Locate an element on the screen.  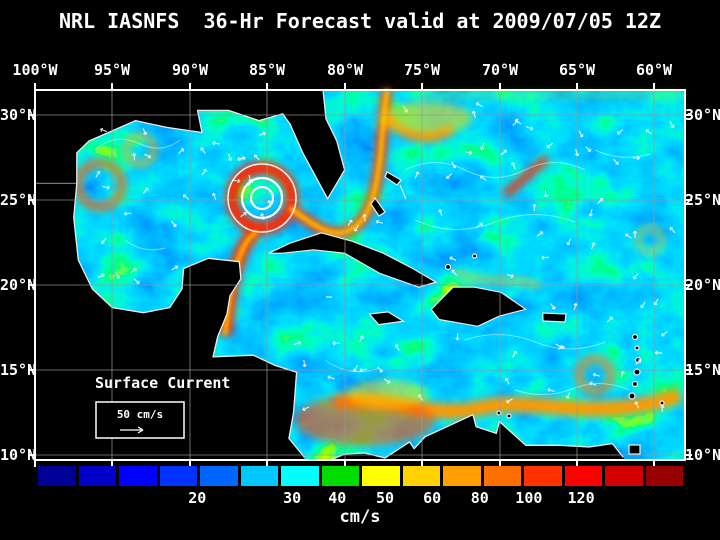
colorbar-tick-label: 40 is located at coordinates (337, 498).